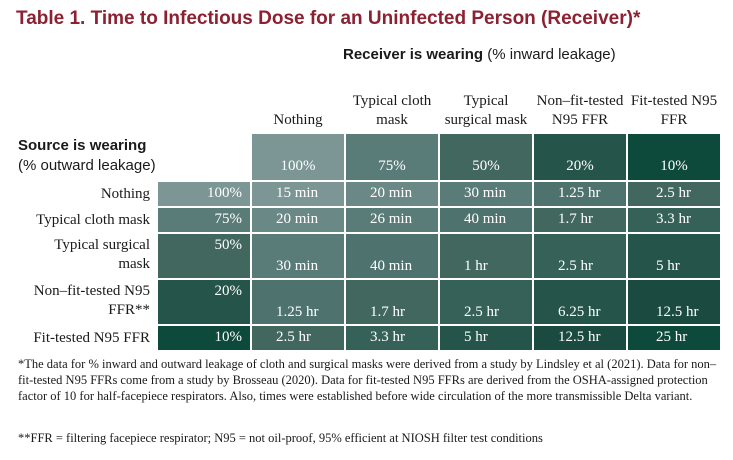  I want to click on row-source-percent: 75%, so click(204, 220).